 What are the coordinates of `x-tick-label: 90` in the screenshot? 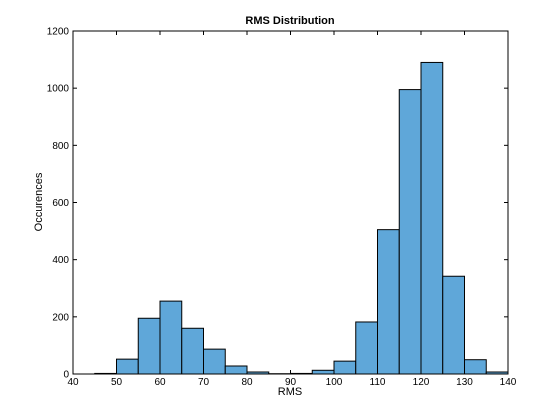 It's located at (291, 382).